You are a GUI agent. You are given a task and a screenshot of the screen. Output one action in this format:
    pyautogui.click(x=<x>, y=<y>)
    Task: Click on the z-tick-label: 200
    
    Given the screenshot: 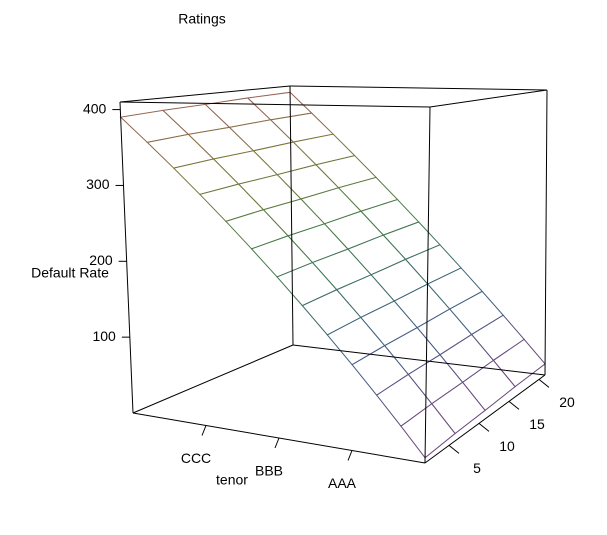 What is the action you would take?
    pyautogui.click(x=101, y=260)
    